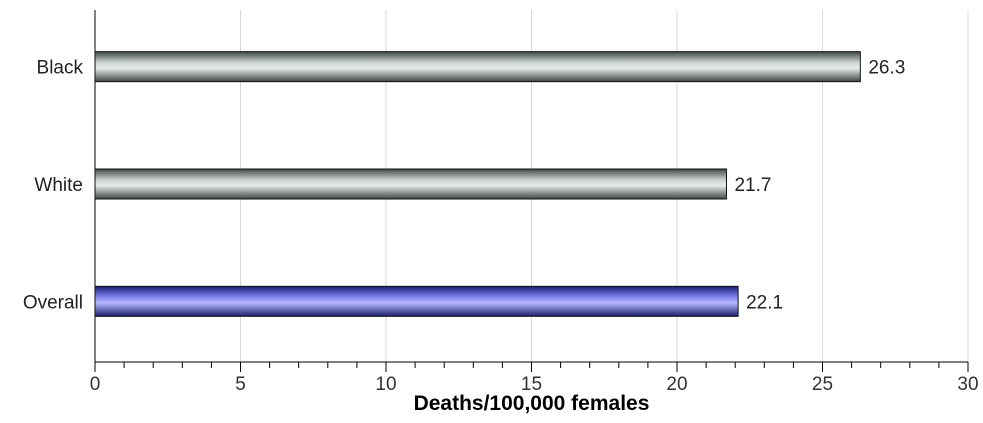 This screenshot has height=423, width=983. I want to click on category-label-white: White, so click(58, 185).